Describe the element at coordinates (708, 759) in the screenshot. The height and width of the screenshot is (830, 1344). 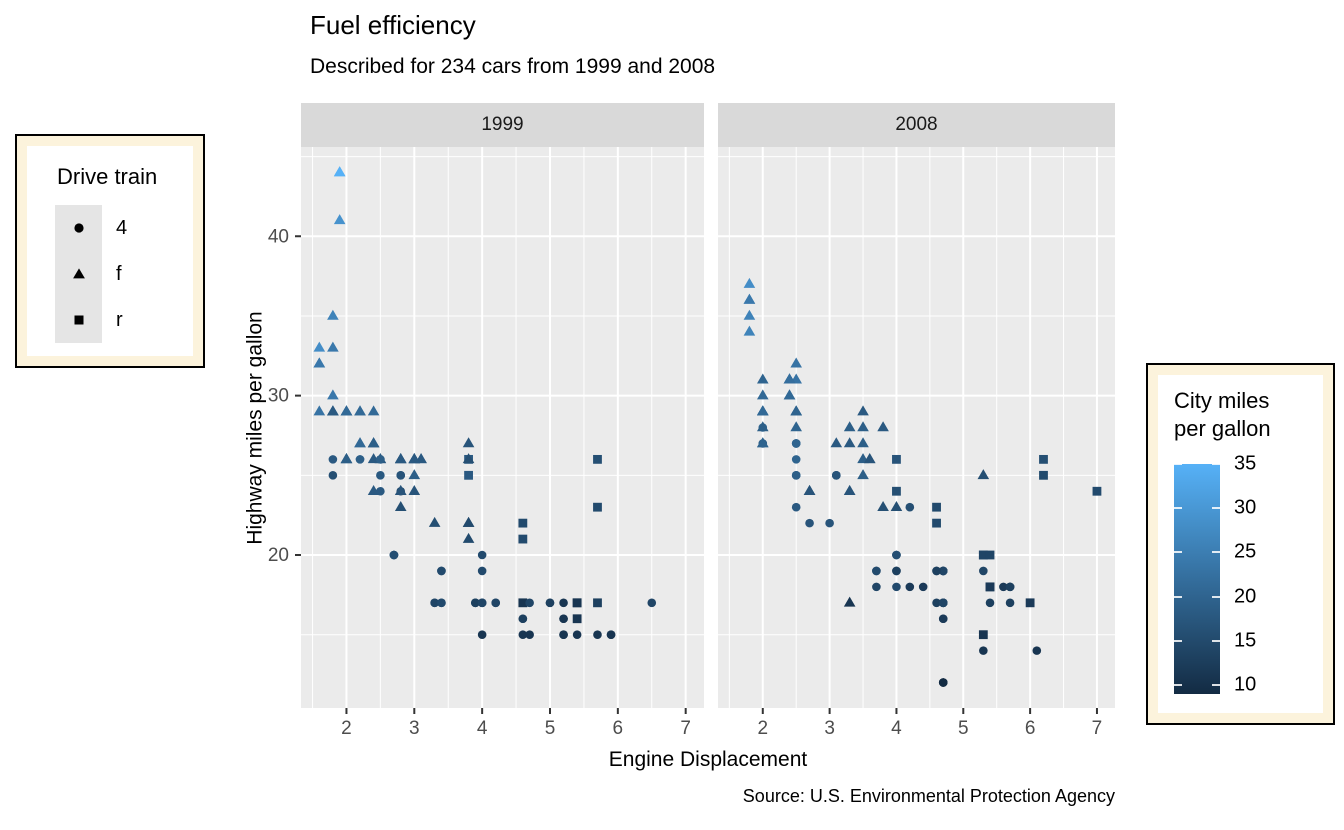
I see `x-axis-title: Engine Displacement` at that location.